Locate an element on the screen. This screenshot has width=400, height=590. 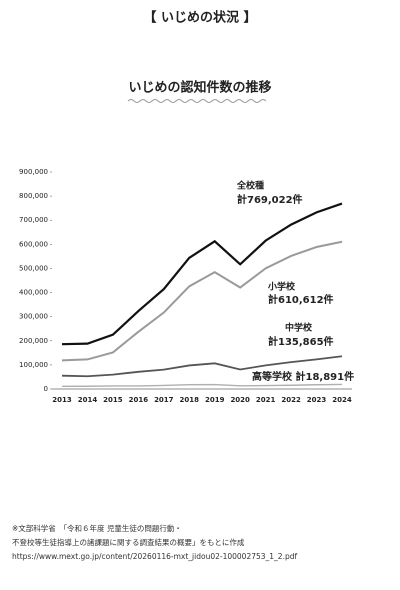
y-tick-label: 900,000 is located at coordinates (33, 172).